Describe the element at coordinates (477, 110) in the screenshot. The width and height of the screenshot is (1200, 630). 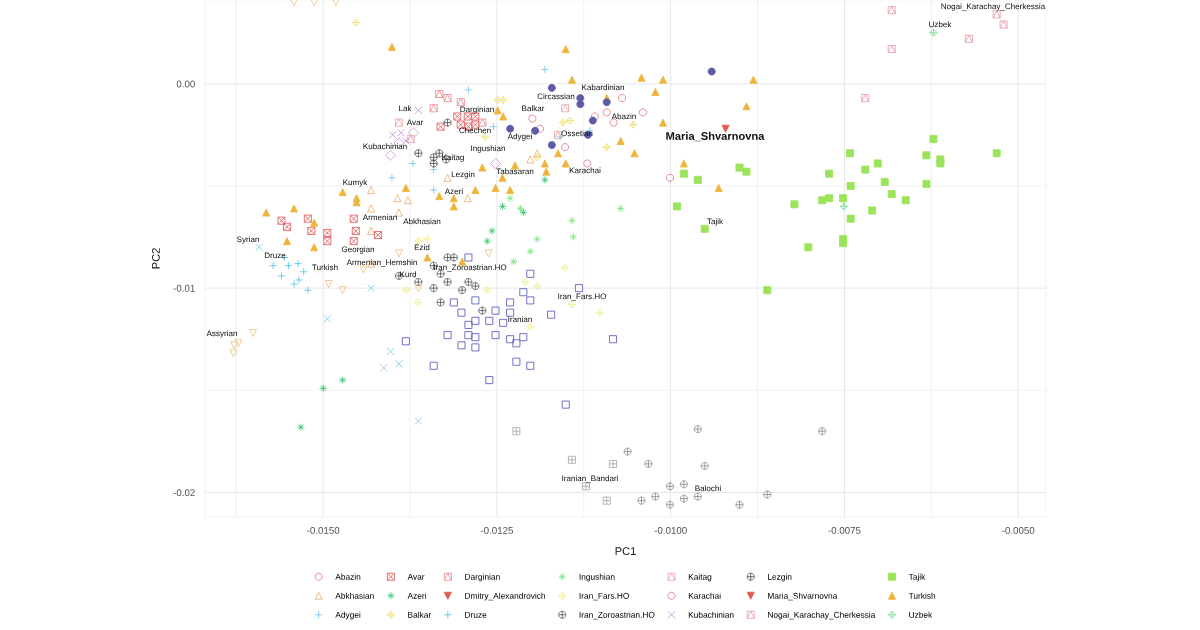
I see `annotation: Darginian` at that location.